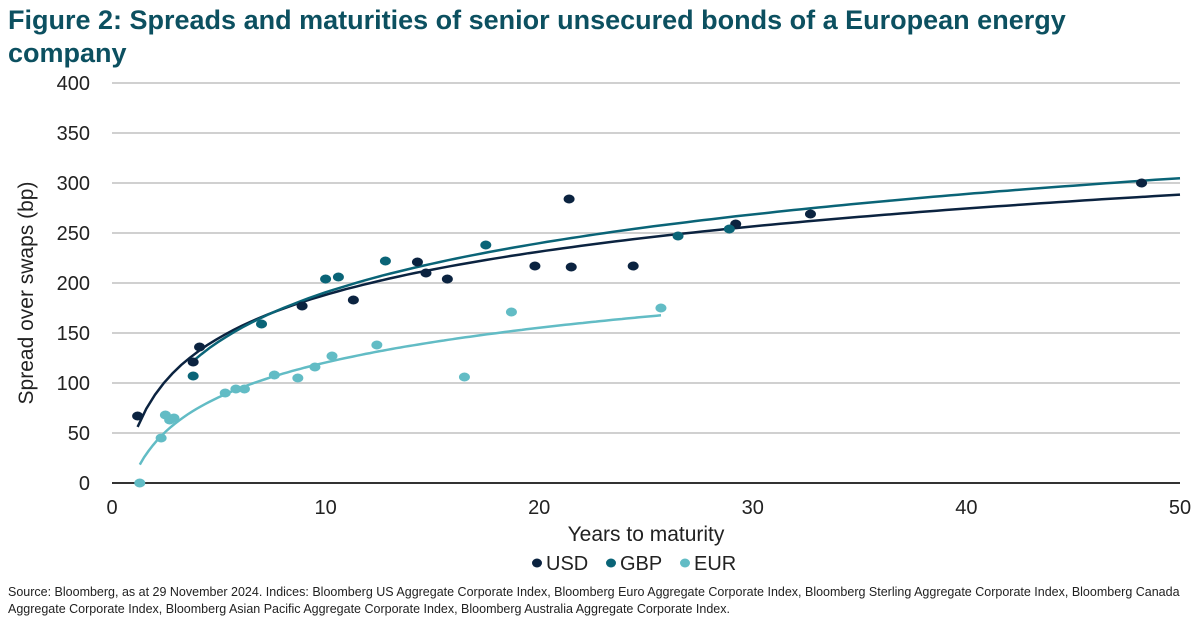 The width and height of the screenshot is (1200, 625). What do you see at coordinates (111, 508) in the screenshot?
I see `x-tick-label: 0` at bounding box center [111, 508].